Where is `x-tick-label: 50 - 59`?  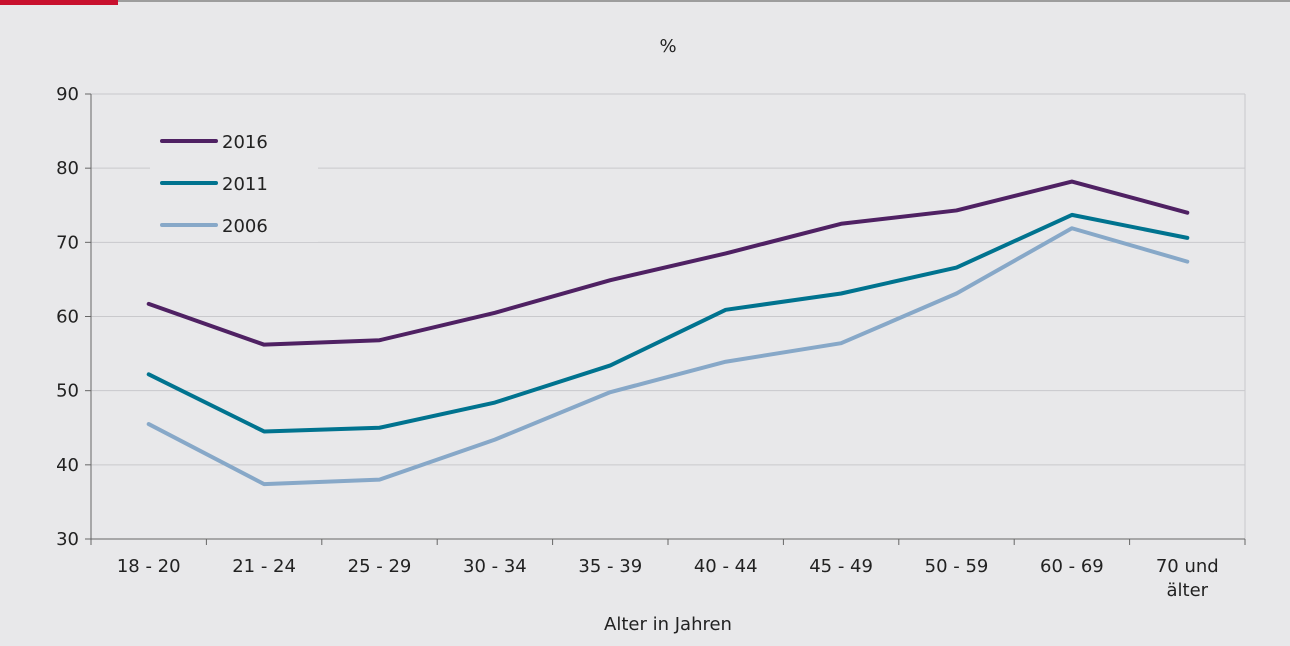 x-tick-label: 50 - 59 is located at coordinates (957, 566).